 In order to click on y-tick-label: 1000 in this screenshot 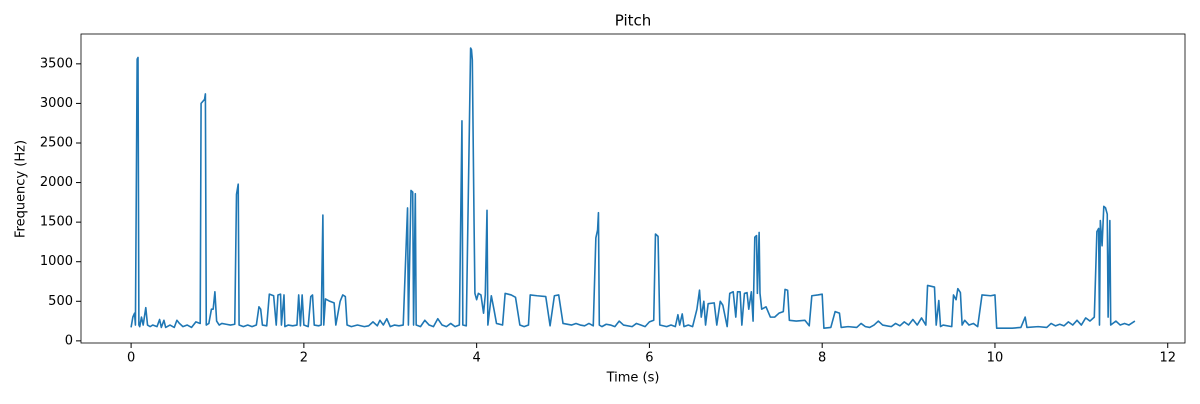, I will do `click(56, 261)`.